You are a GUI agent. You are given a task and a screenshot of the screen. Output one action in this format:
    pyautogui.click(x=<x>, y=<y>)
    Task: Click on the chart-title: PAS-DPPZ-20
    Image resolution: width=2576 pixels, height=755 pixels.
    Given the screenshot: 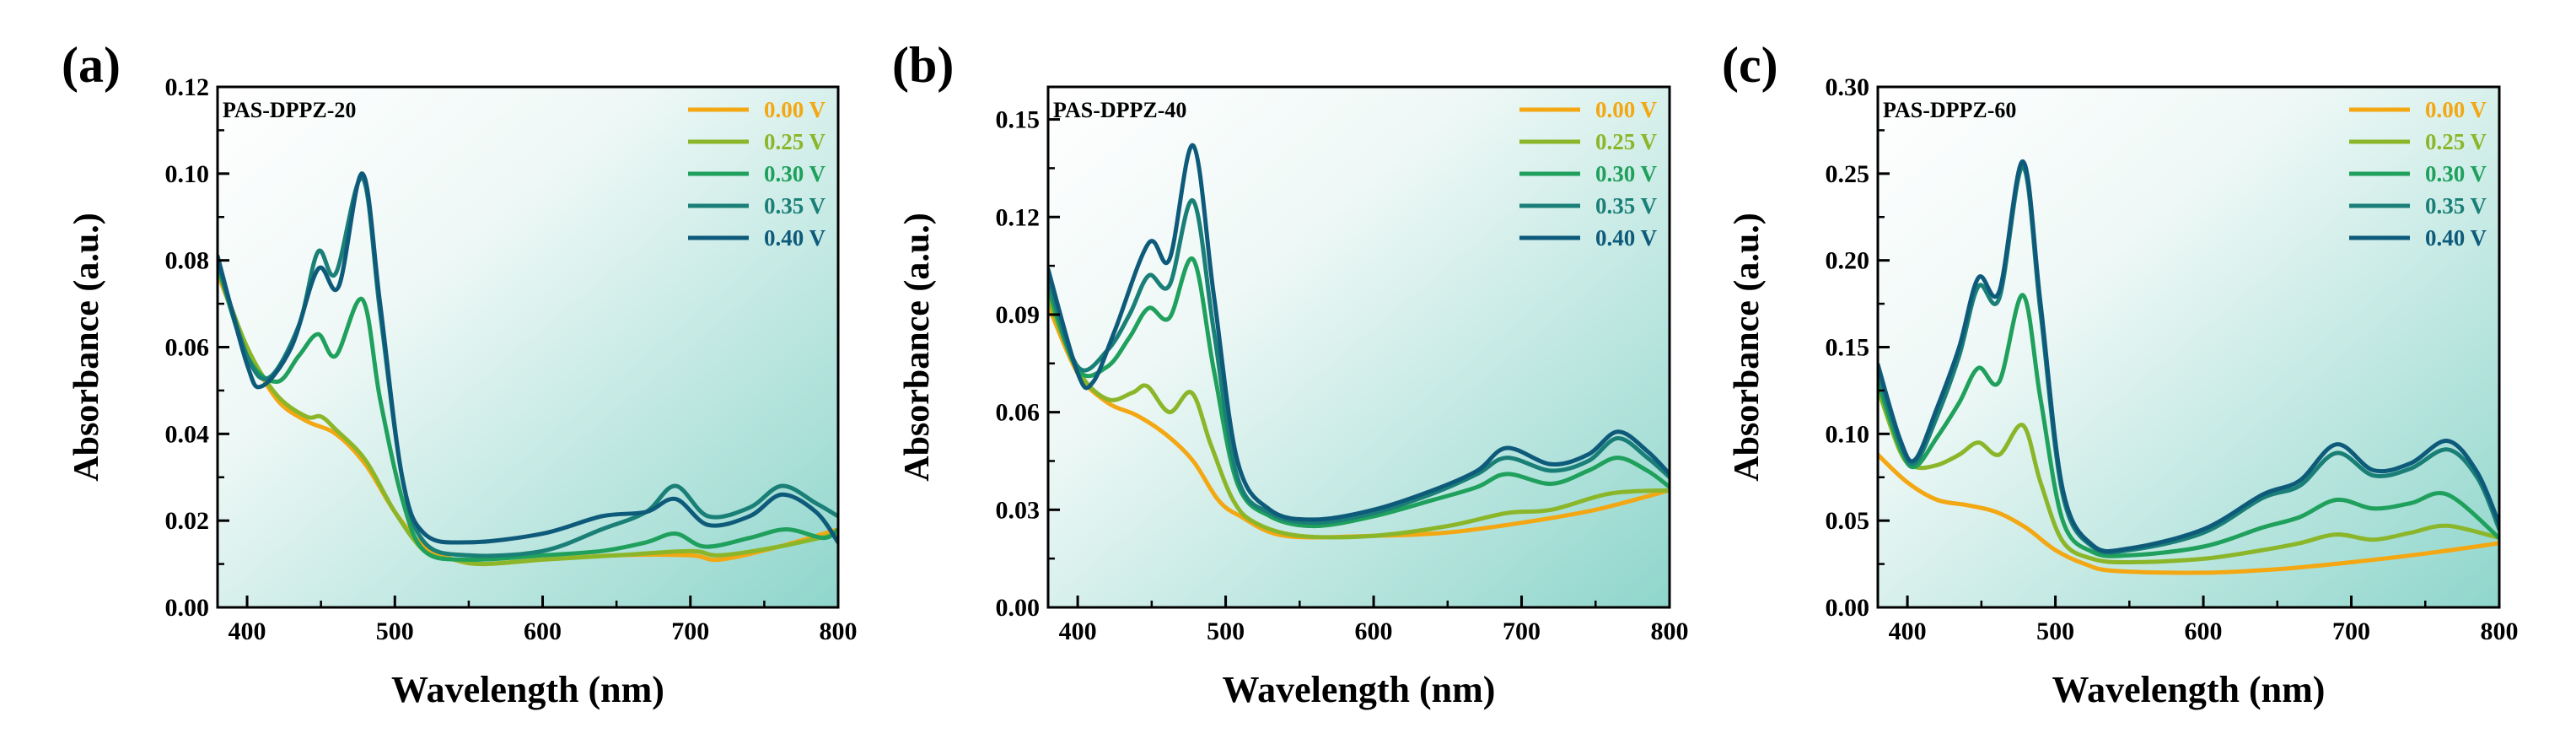 What is the action you would take?
    pyautogui.click(x=289, y=110)
    